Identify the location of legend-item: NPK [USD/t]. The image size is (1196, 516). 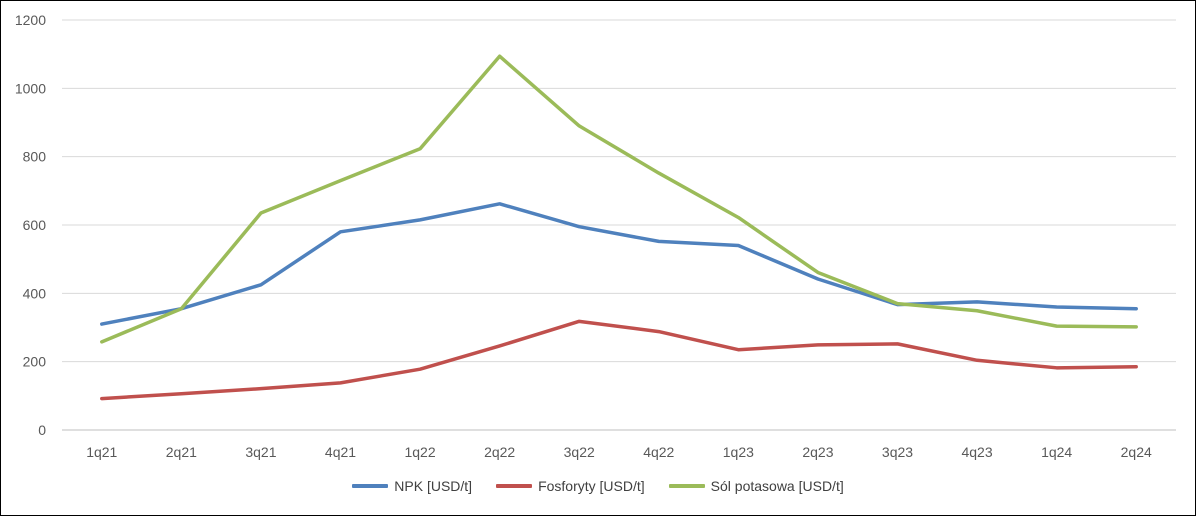
(412, 486).